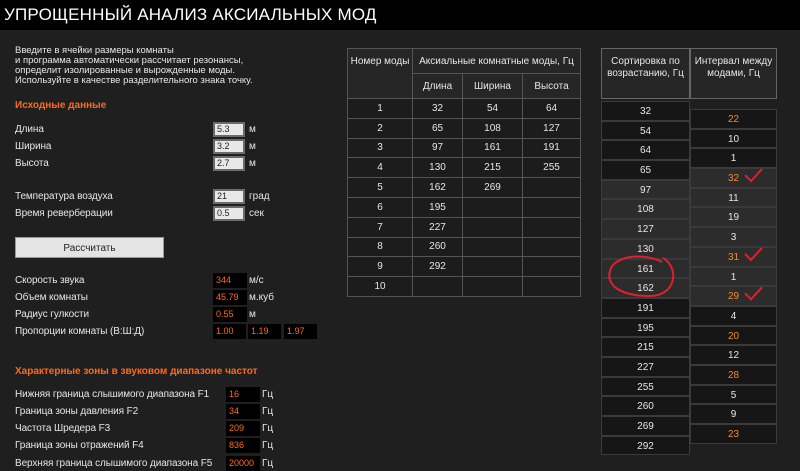  What do you see at coordinates (464, 207) in the screenshot?
I see `table-row: 6 195` at bounding box center [464, 207].